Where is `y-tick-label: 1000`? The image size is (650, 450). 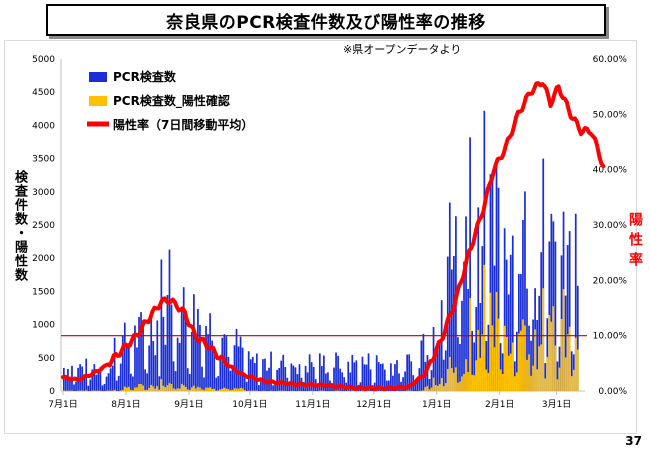 y-tick-label: 1000 is located at coordinates (43, 326).